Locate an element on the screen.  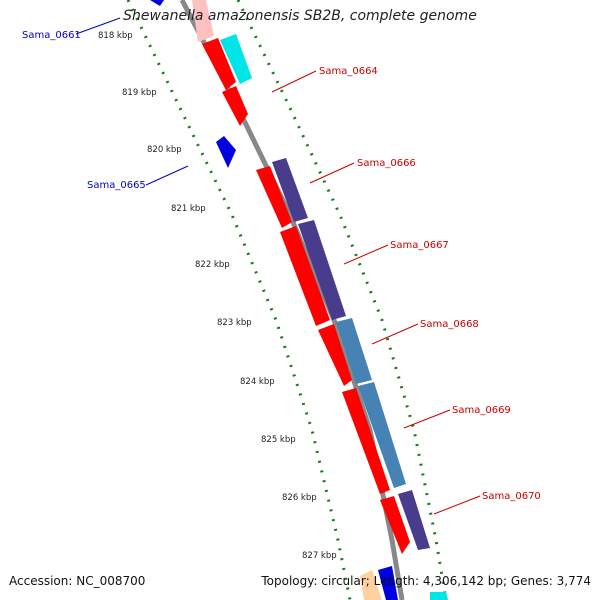
tick-label-819: 819 kbp is located at coordinates (139, 93).